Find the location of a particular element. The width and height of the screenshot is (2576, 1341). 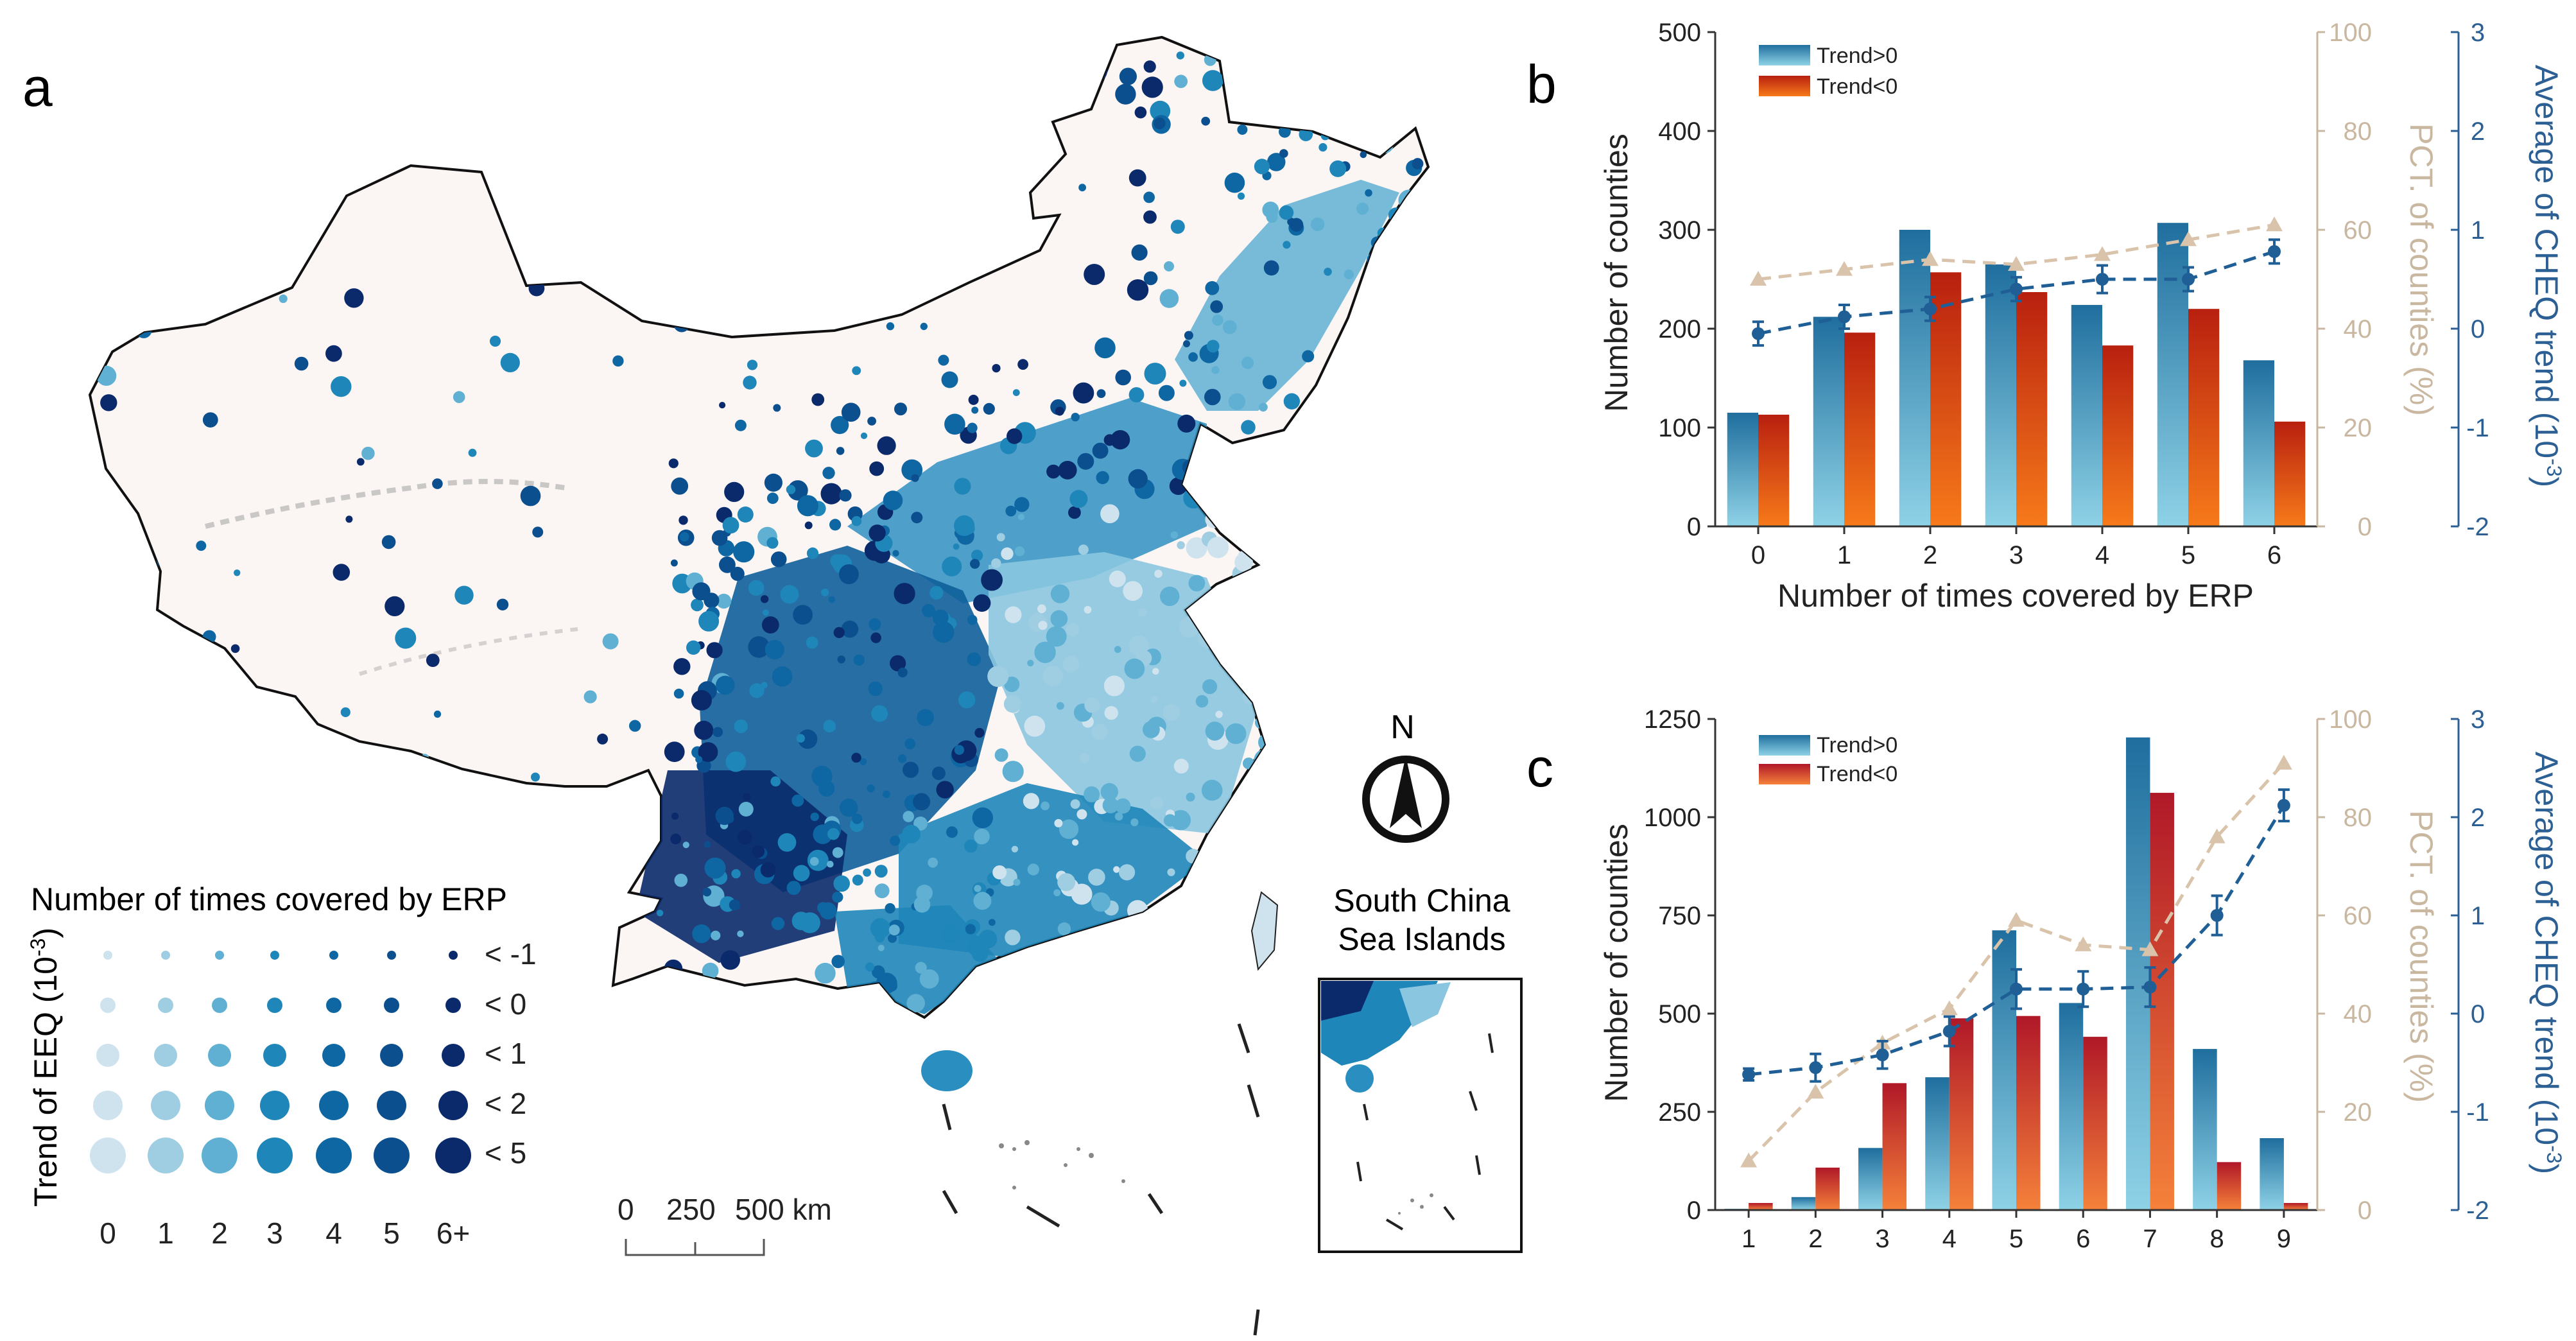

panel-b-letter: b is located at coordinates (1542, 84).